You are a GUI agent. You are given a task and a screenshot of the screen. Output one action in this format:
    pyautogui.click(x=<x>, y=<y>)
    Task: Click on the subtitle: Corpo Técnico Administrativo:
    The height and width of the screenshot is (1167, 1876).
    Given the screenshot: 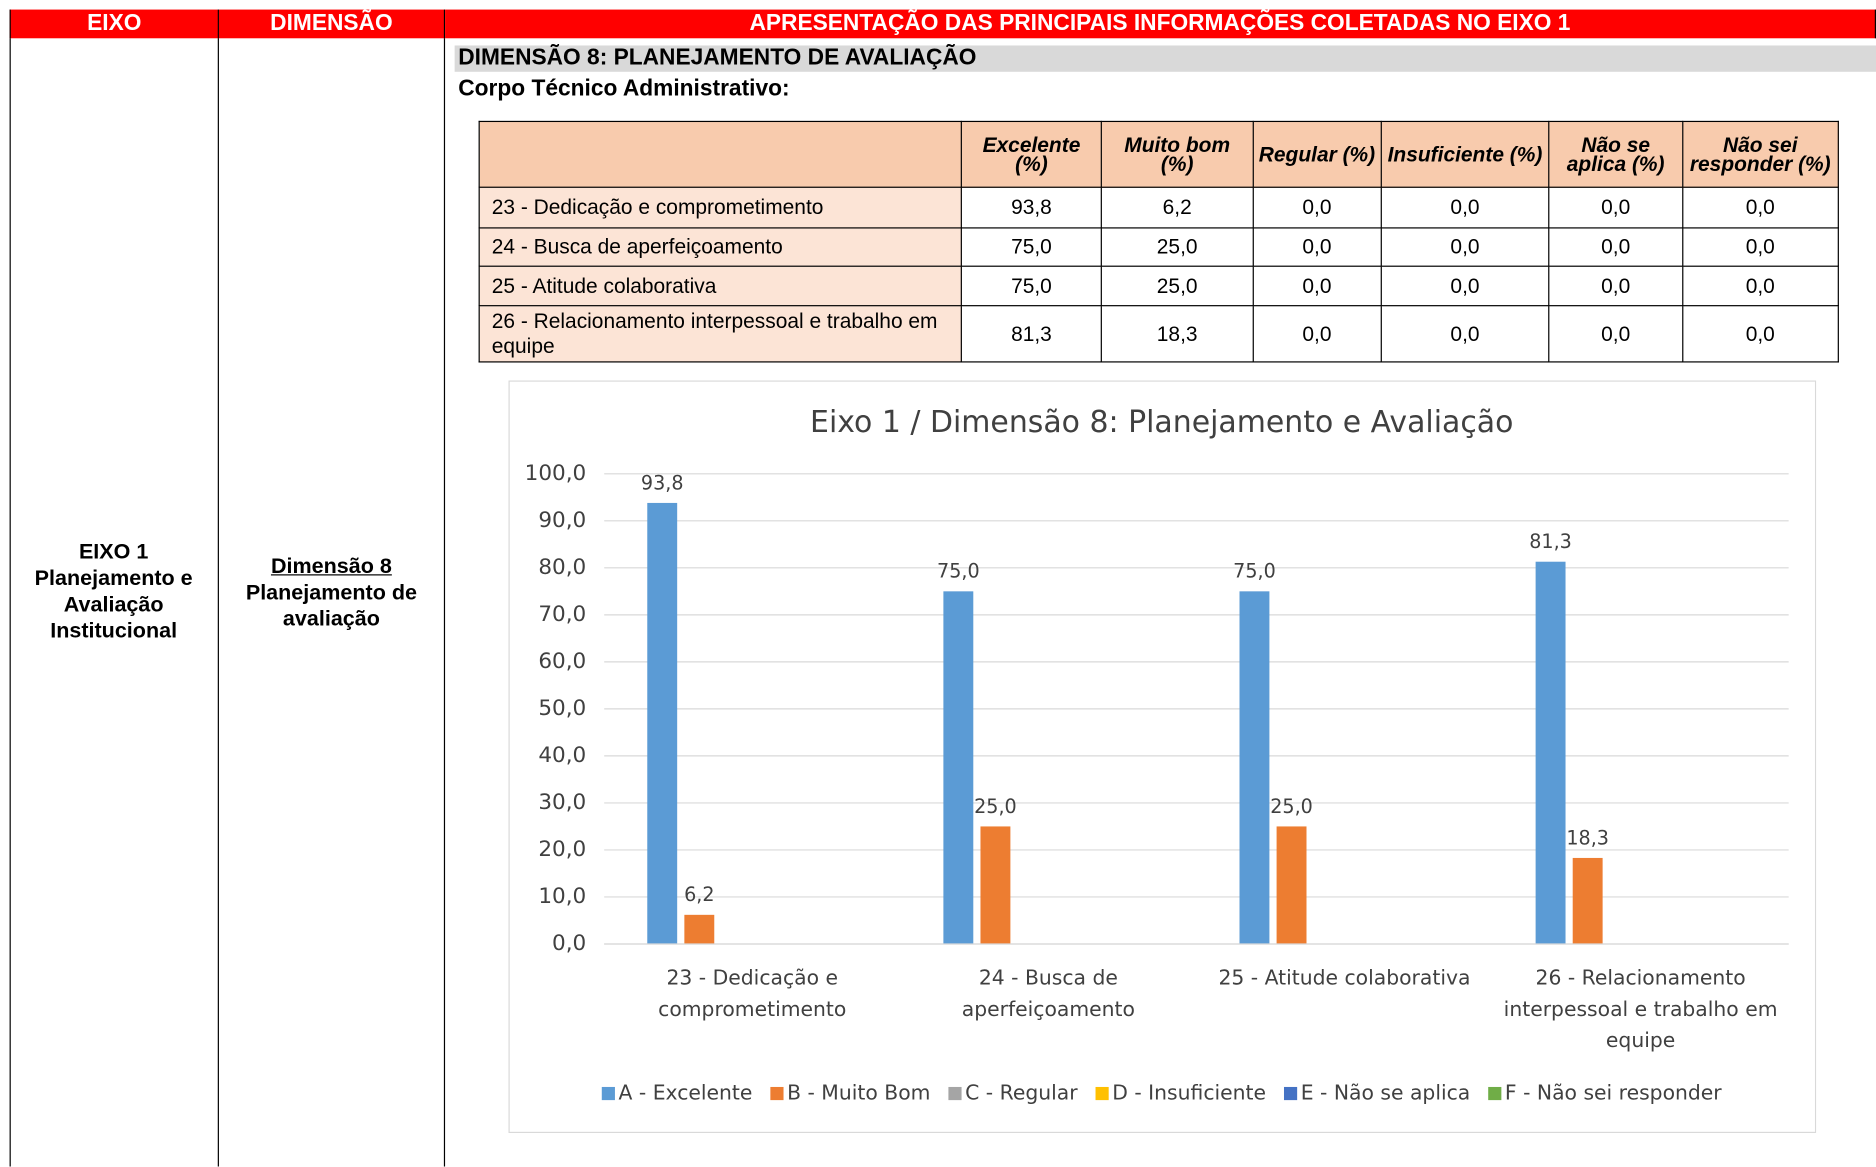 What is the action you would take?
    pyautogui.click(x=624, y=89)
    